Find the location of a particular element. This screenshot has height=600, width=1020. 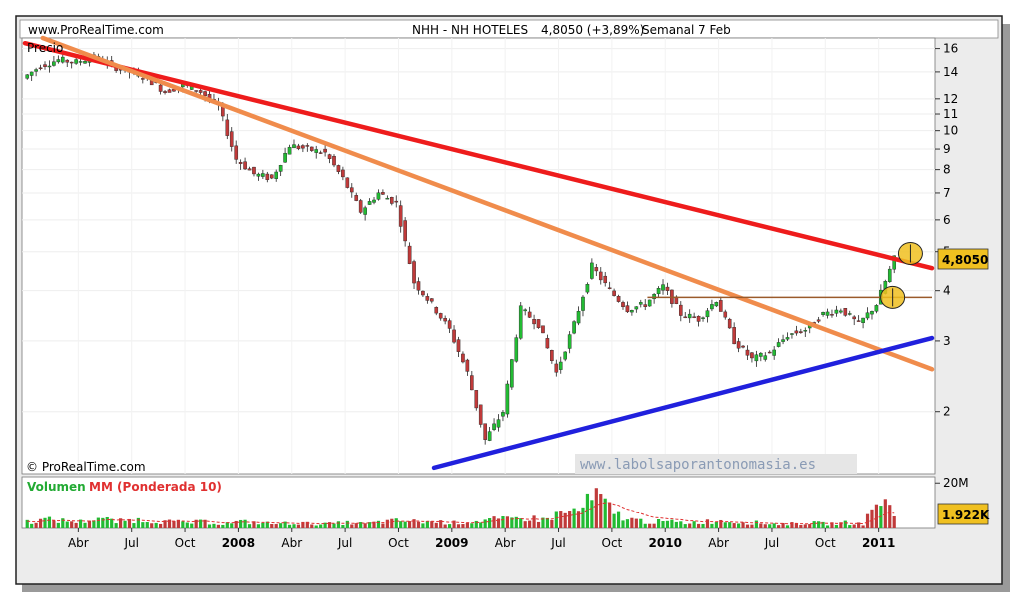

price-label: Precio is located at coordinates (45, 48).